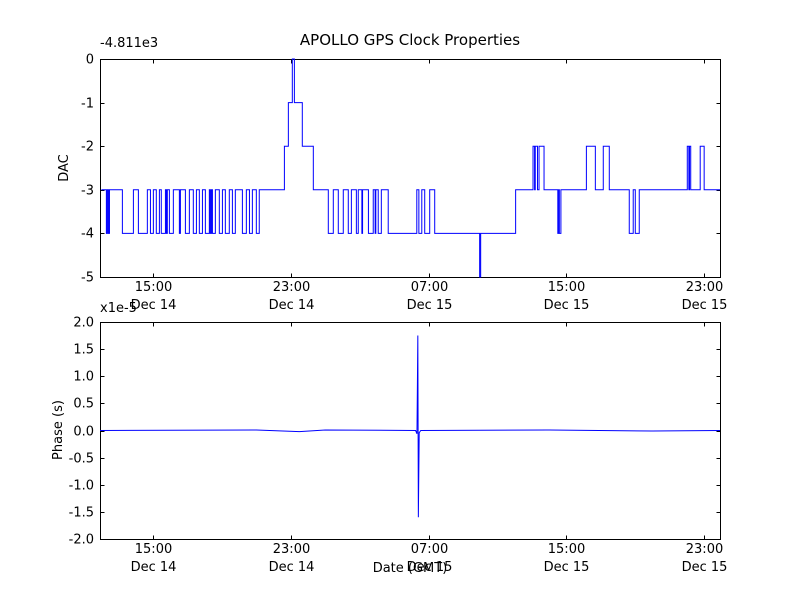  I want to click on phase-y-tick-label: 1.0, so click(83, 377).